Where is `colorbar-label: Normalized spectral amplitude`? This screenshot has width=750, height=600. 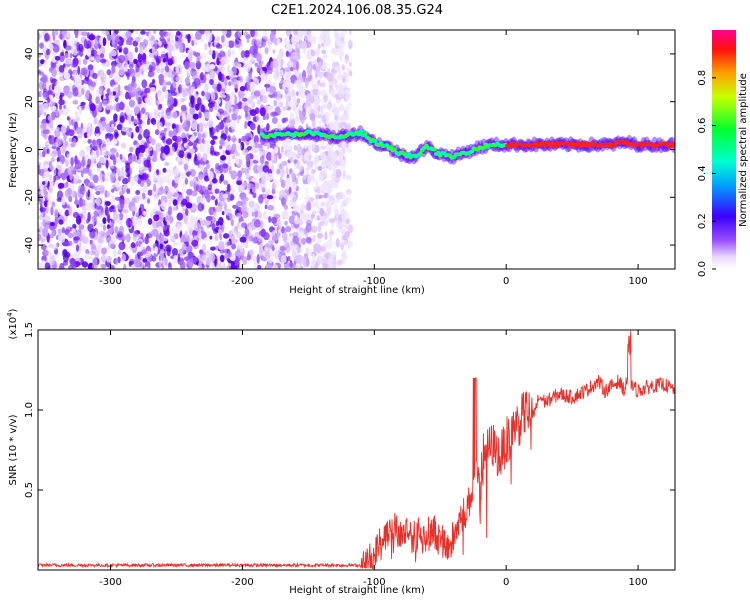 colorbar-label: Normalized spectral amplitude is located at coordinates (743, 150).